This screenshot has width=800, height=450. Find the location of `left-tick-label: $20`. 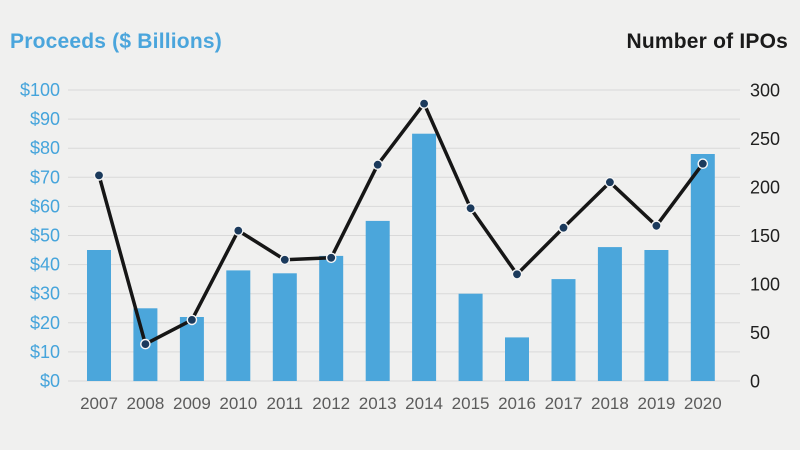

left-tick-label: $20 is located at coordinates (45, 323).